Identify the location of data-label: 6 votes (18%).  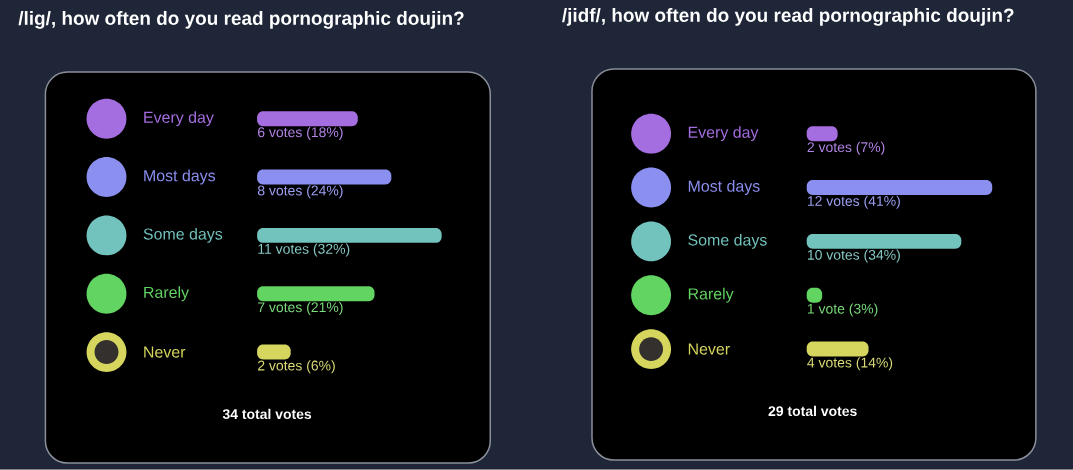
(300, 133).